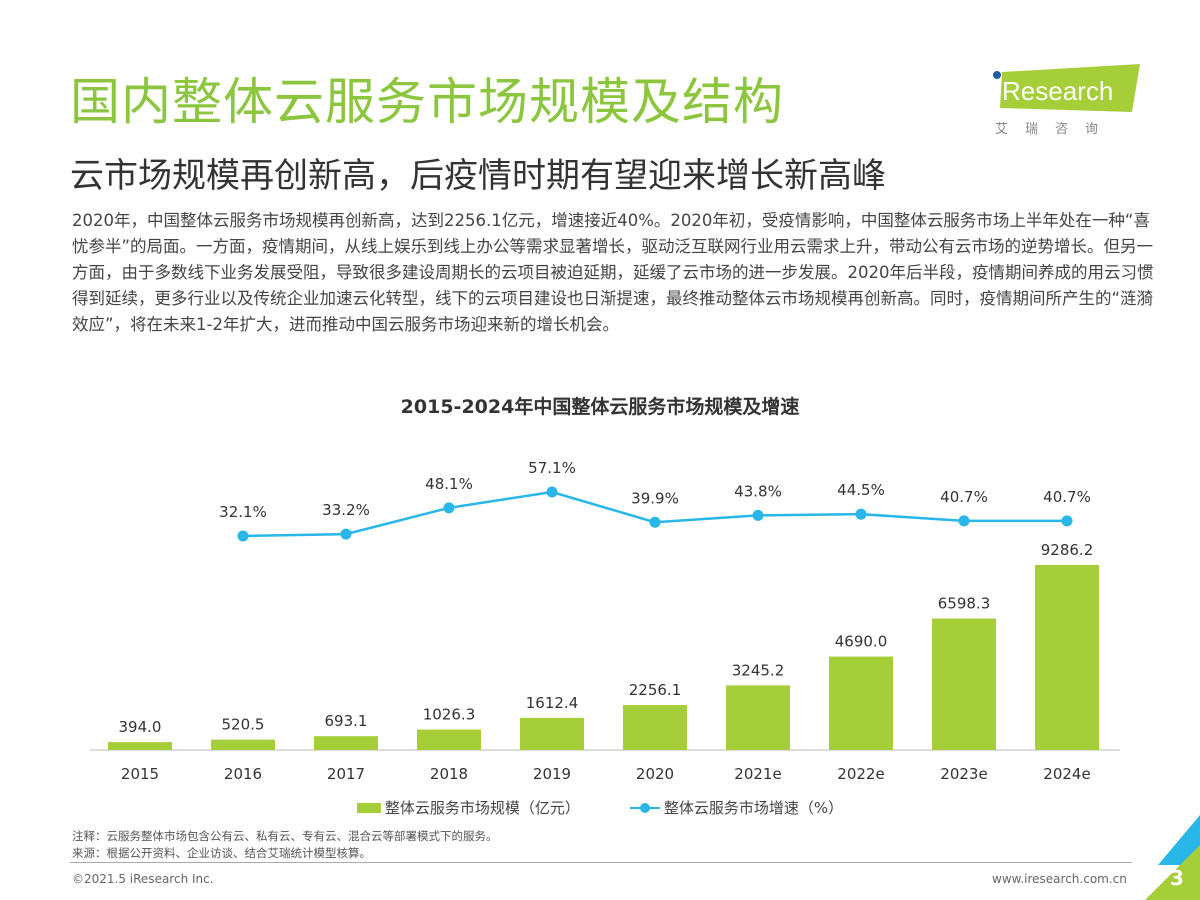 This screenshot has height=900, width=1200. I want to click on bar-label: 1026.3, so click(449, 715).